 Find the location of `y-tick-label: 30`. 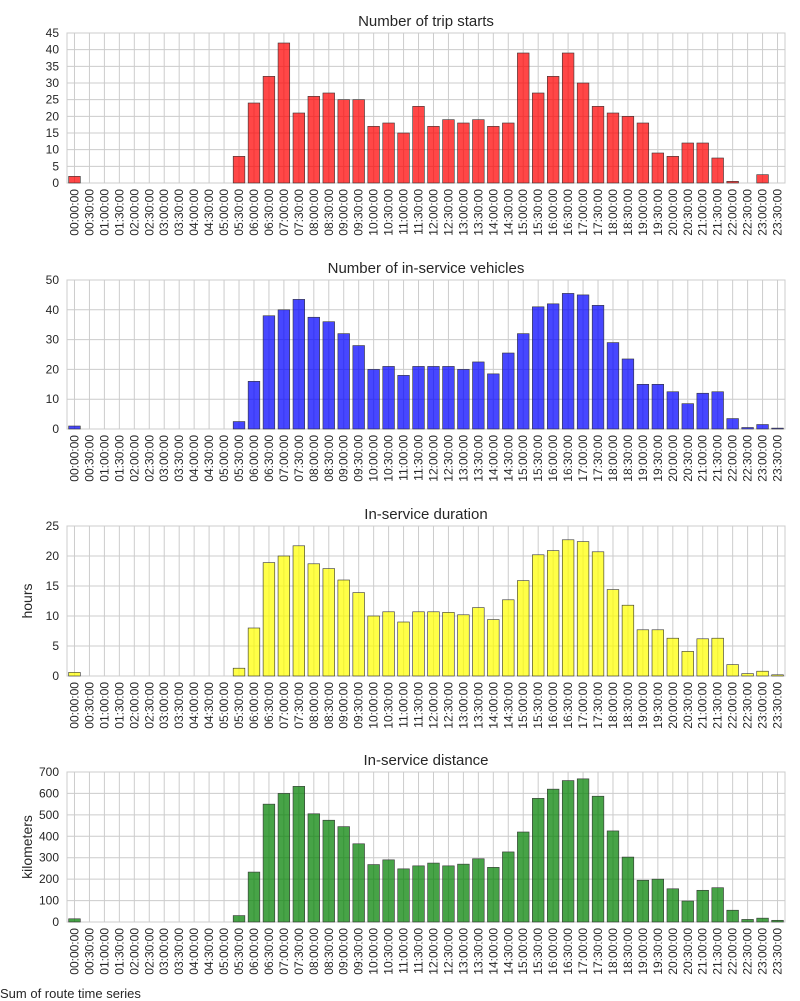

y-tick-label: 30 is located at coordinates (53, 340).